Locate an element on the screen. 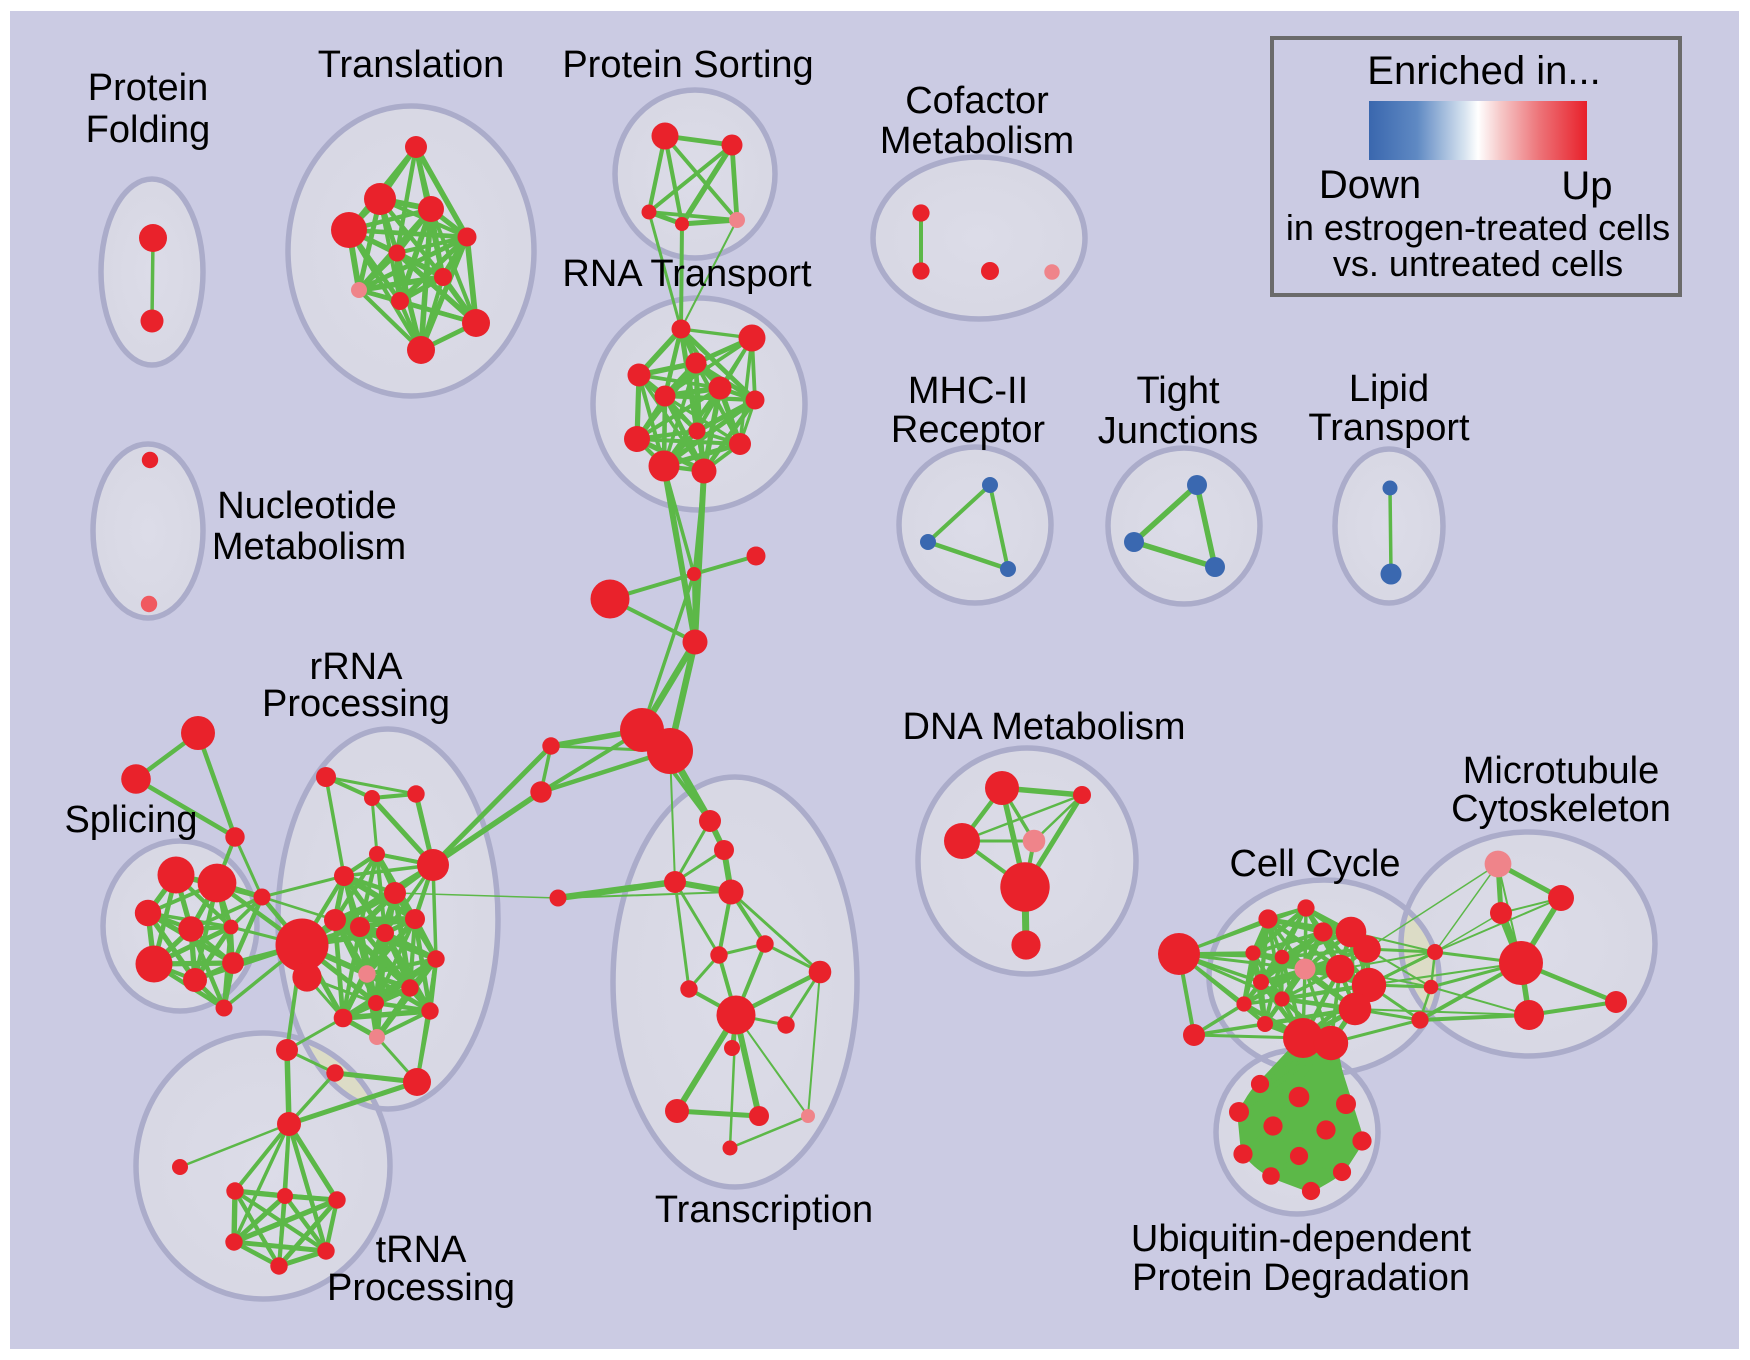  svg-text: Junctions is located at coordinates (1178, 431).